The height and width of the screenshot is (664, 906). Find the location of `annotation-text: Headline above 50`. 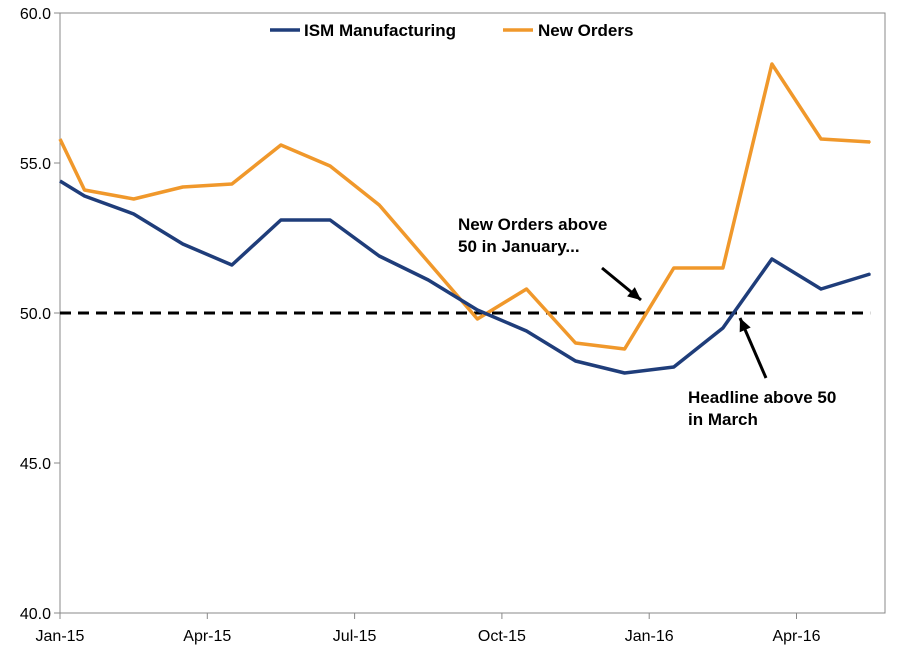

annotation-text: Headline above 50 is located at coordinates (762, 397).